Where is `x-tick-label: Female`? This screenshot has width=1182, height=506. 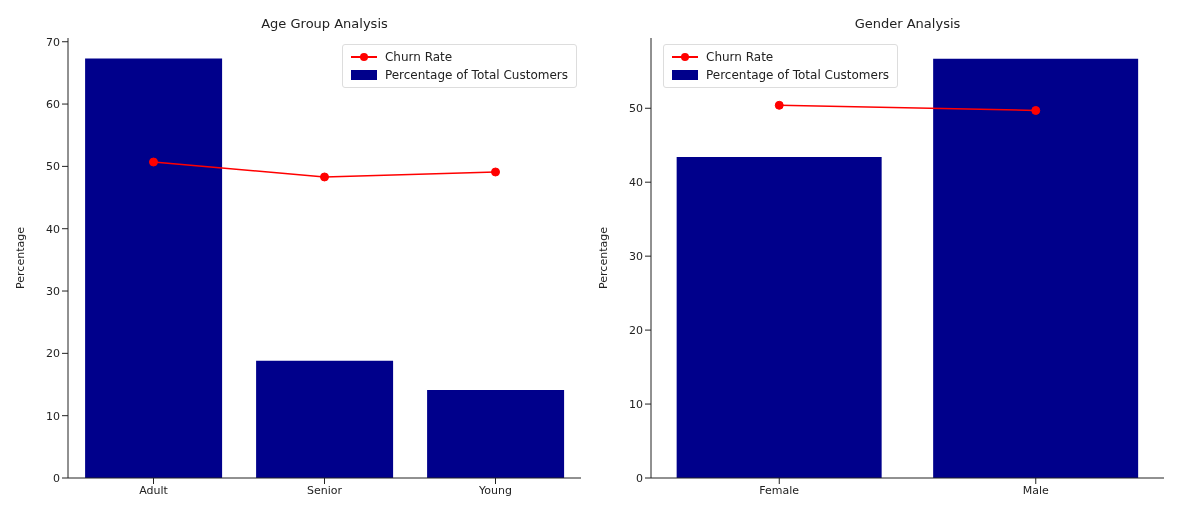 x-tick-label: Female is located at coordinates (779, 490).